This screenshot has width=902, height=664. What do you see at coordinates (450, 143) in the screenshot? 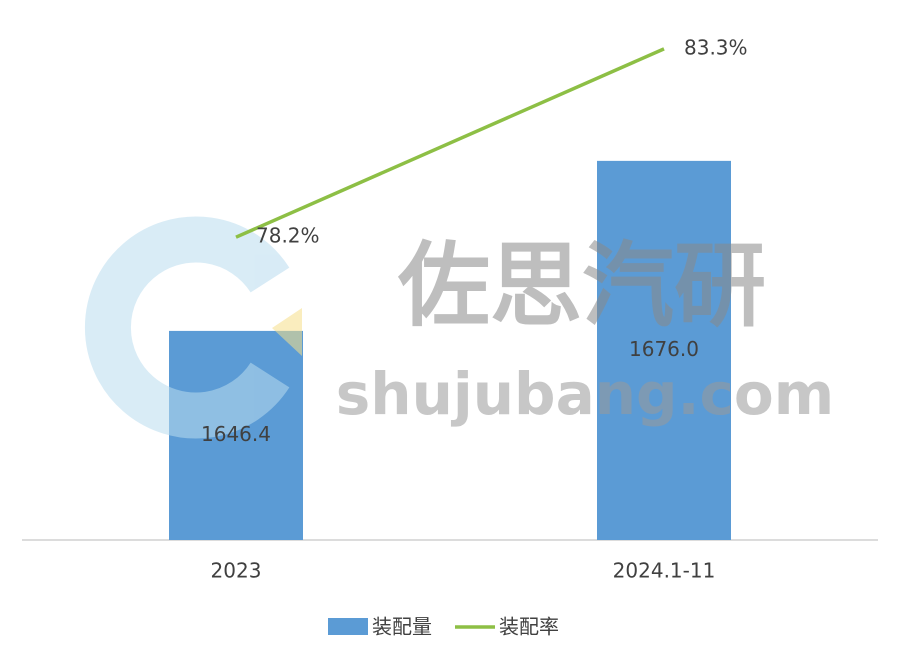
I see `line` at bounding box center [450, 143].